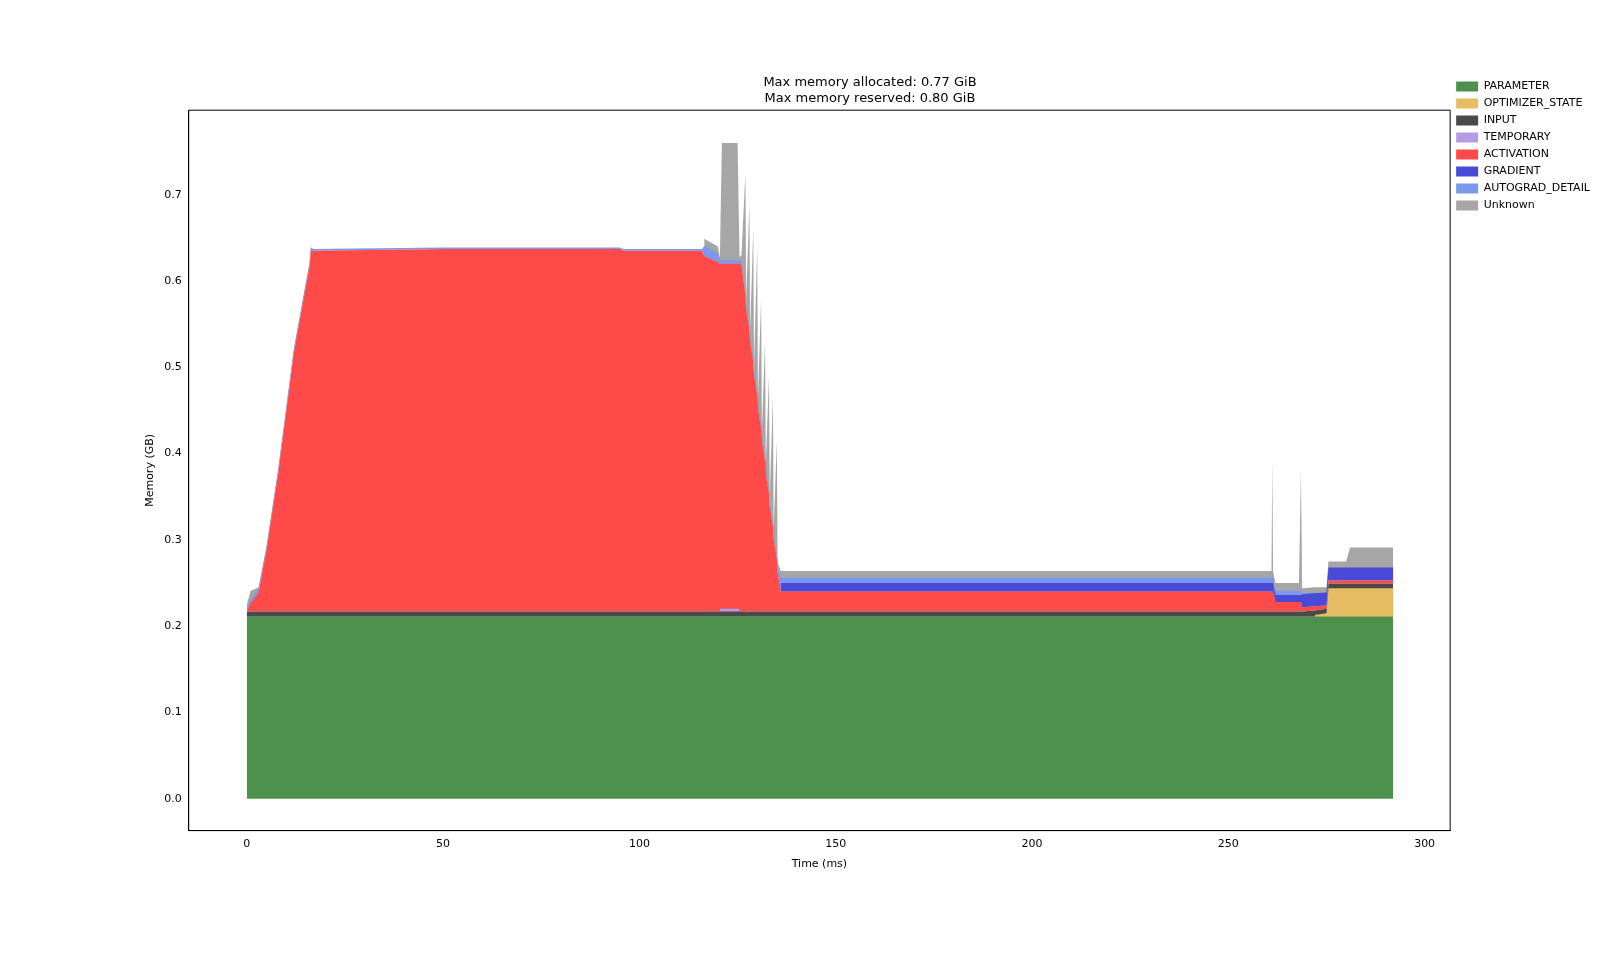 This screenshot has width=1600, height=960. What do you see at coordinates (1228, 844) in the screenshot?
I see `x-tick-label: 250` at bounding box center [1228, 844].